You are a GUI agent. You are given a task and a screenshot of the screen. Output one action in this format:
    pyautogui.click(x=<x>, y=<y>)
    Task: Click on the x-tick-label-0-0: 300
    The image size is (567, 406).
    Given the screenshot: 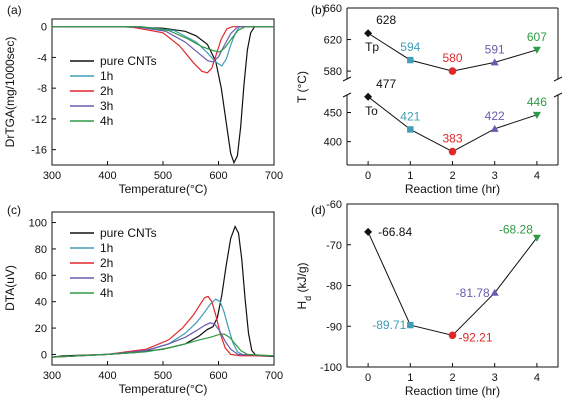 What is the action you would take?
    pyautogui.click(x=52, y=176)
    